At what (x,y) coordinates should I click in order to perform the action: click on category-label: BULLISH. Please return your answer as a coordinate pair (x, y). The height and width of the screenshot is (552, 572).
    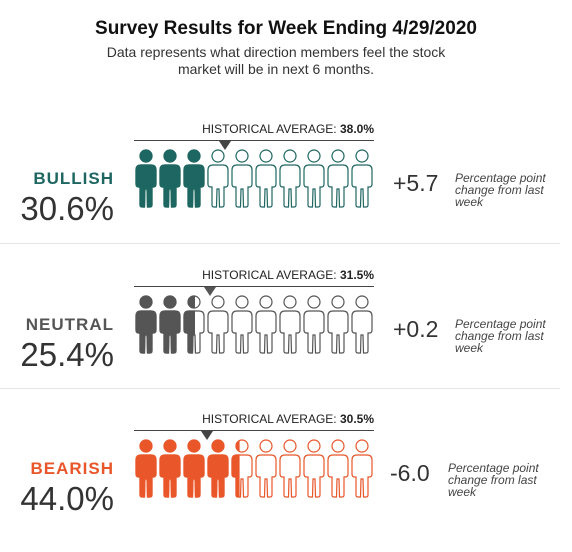
    Looking at the image, I should click on (73, 178).